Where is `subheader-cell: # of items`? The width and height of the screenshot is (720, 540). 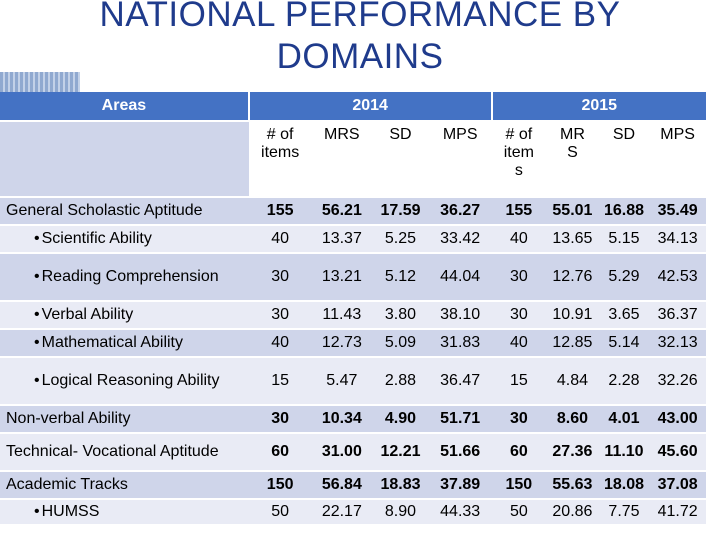 subheader-cell: # of items is located at coordinates (280, 159).